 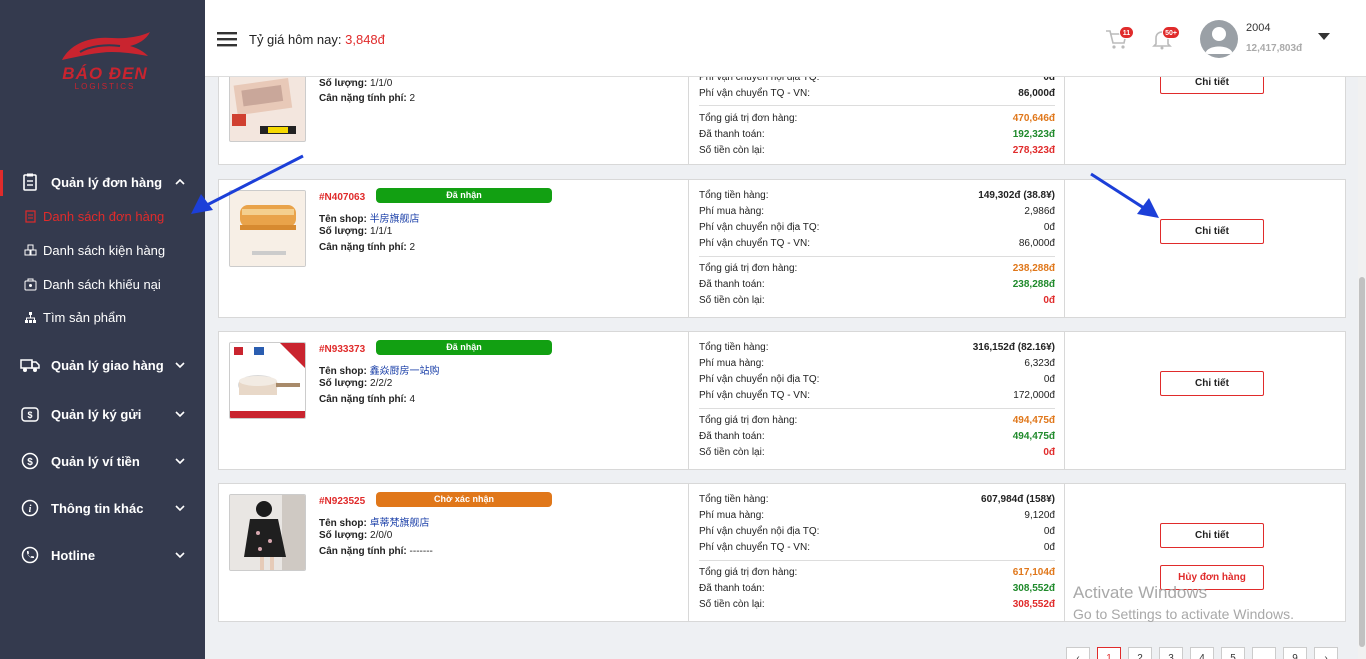 What do you see at coordinates (464, 347) in the screenshot?
I see `status-badge: Đã nhận` at bounding box center [464, 347].